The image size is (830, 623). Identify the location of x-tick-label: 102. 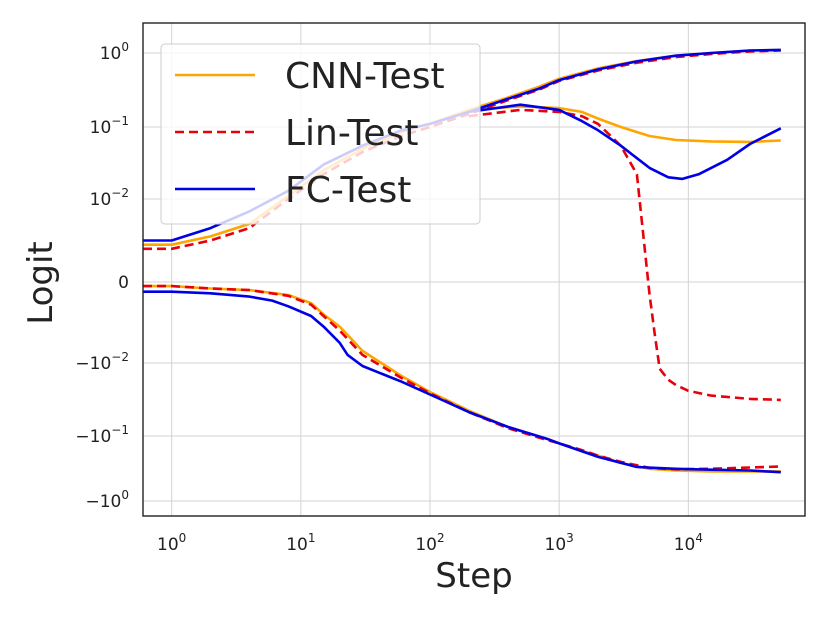
(429, 543).